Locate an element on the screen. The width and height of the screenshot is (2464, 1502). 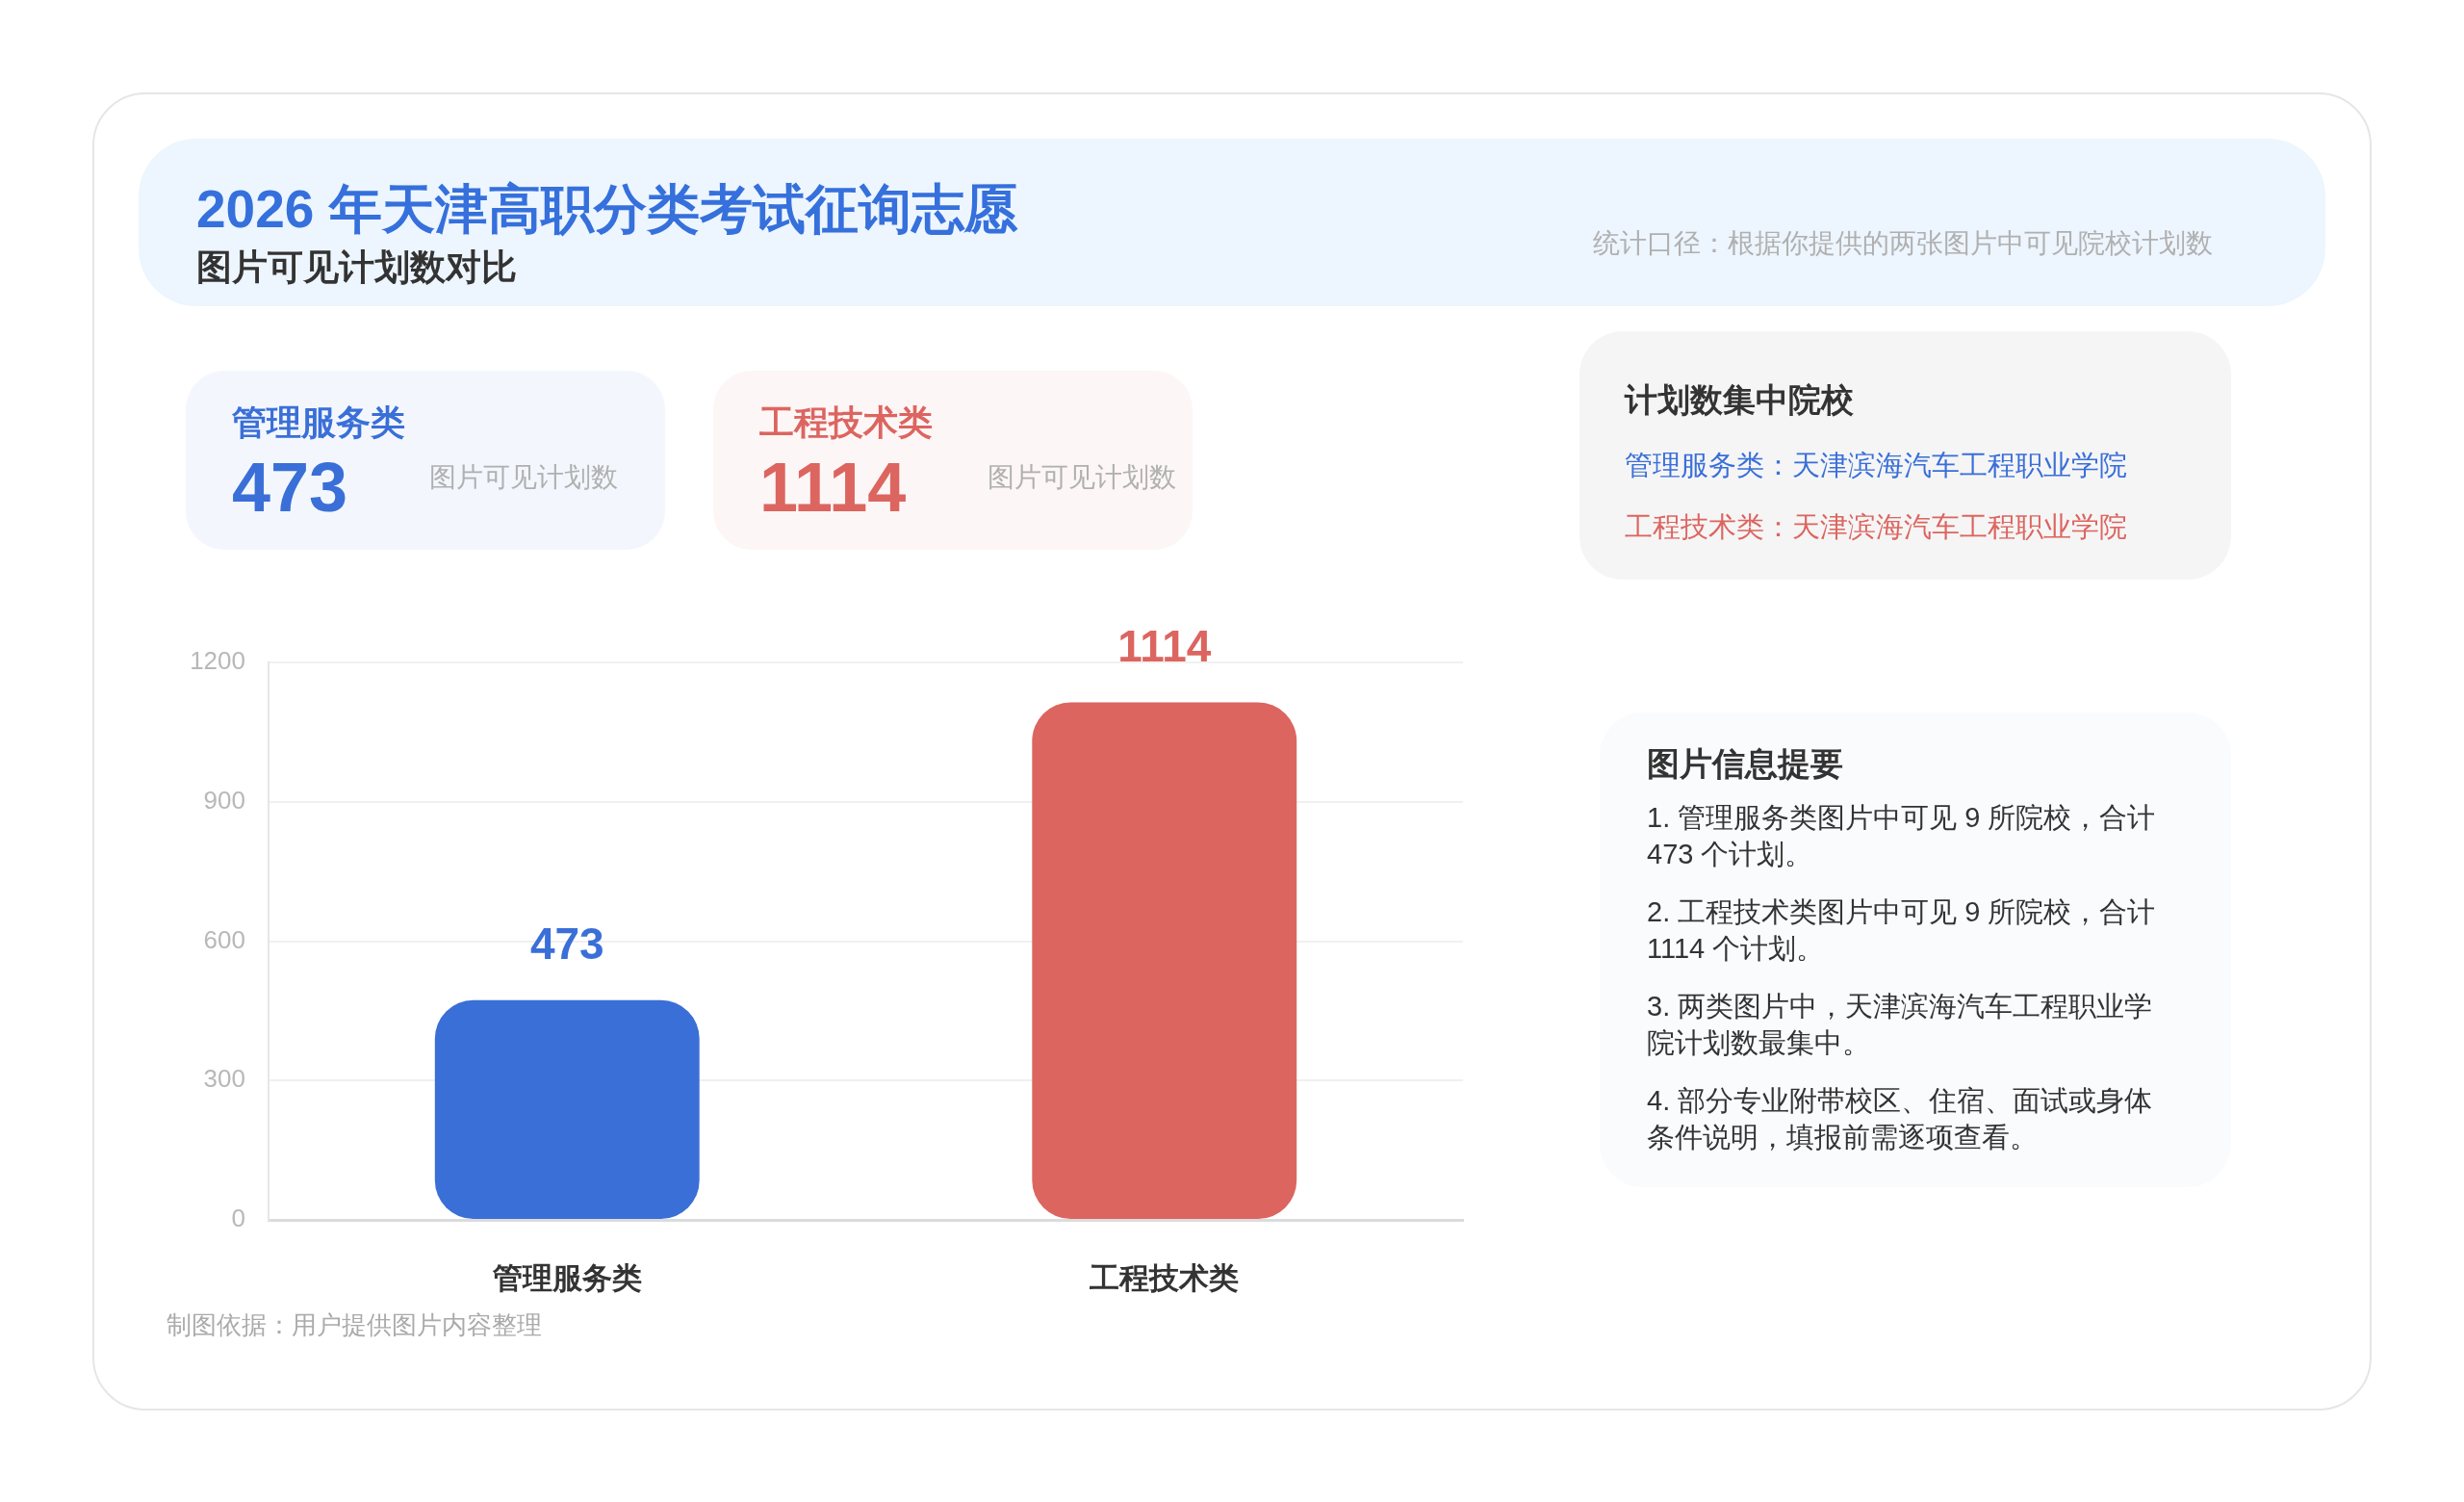
category-label: 管理服务类 is located at coordinates (318, 422).